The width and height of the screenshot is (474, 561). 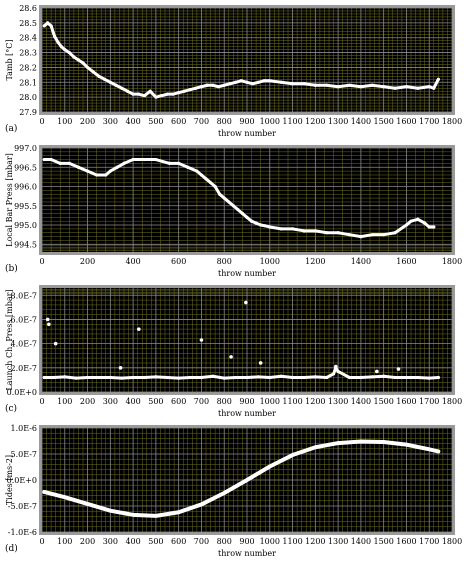 What do you see at coordinates (11, 129) in the screenshot?
I see `panel-label-a: (a)` at bounding box center [11, 129].